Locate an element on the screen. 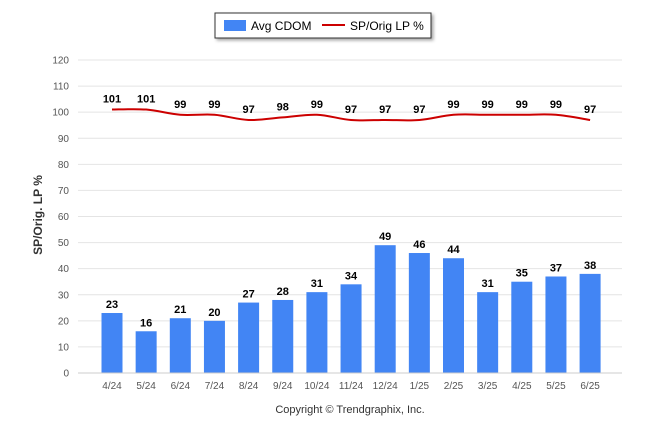  y-tick-label-100: 100 is located at coordinates (60, 113).